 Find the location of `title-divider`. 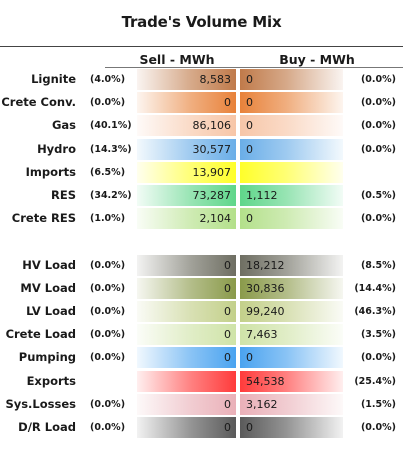

title-divider is located at coordinates (201, 46).